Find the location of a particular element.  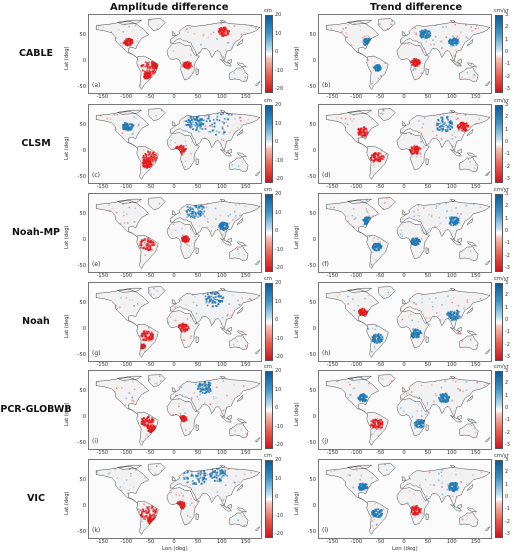

colorbar-tick: -10 is located at coordinates (279, 427).